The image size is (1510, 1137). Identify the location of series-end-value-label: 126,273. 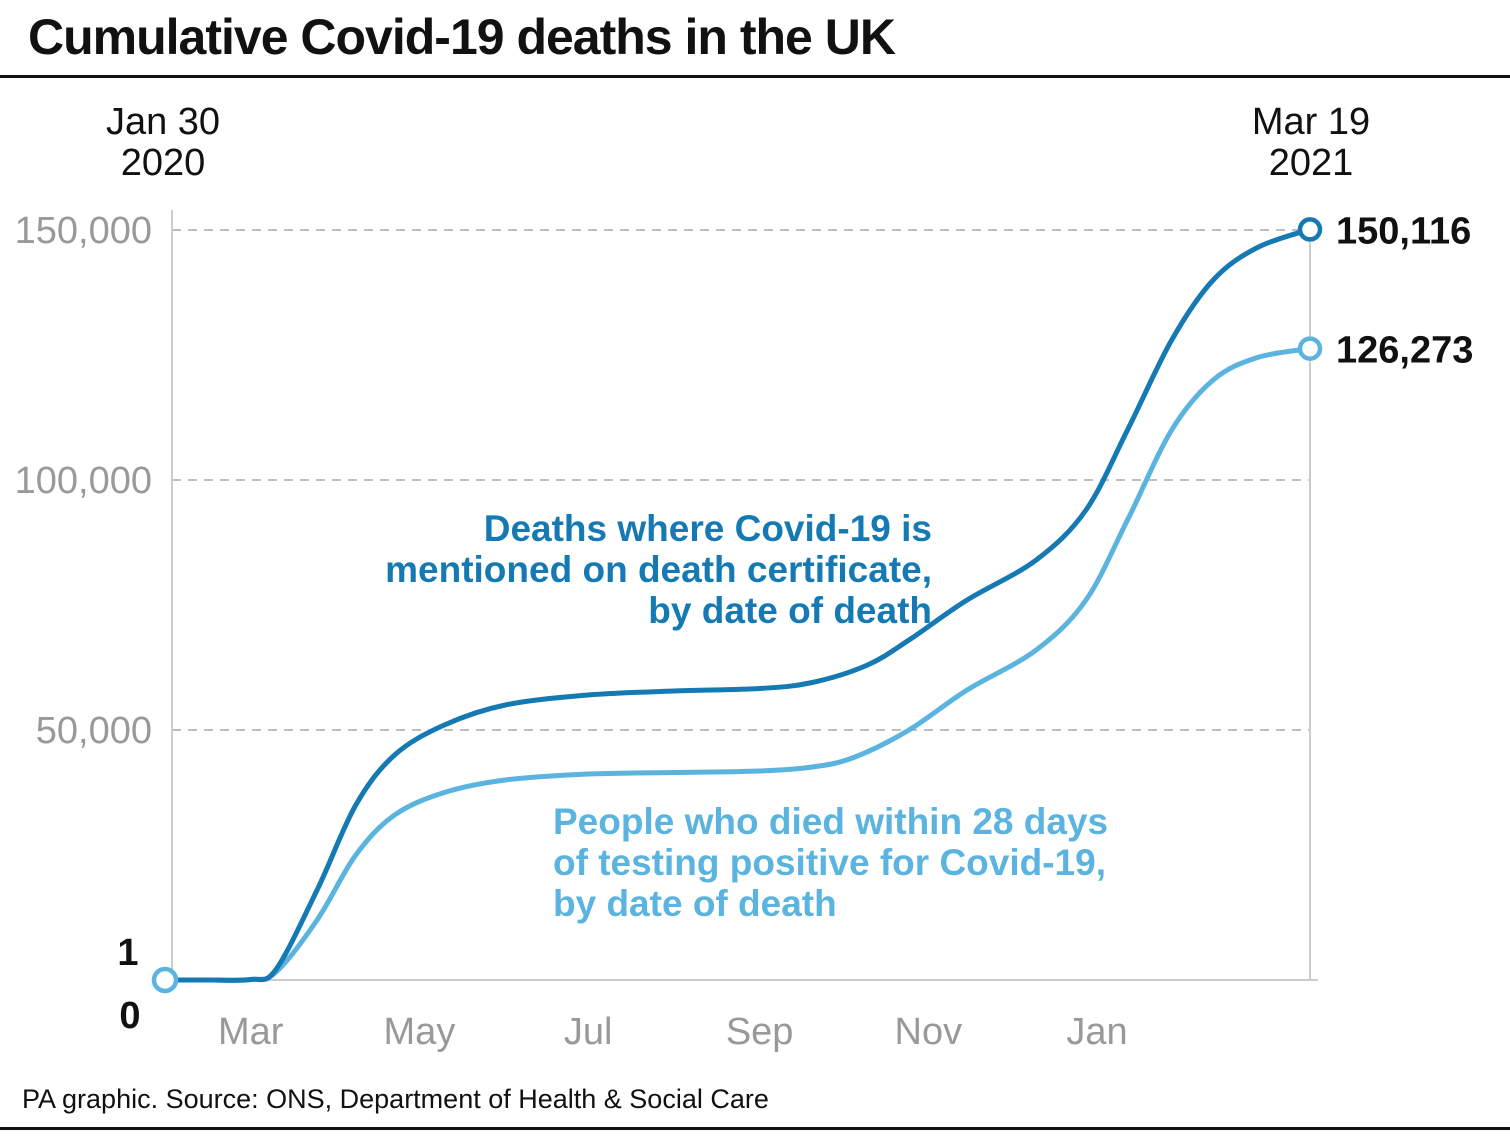
(1404, 351).